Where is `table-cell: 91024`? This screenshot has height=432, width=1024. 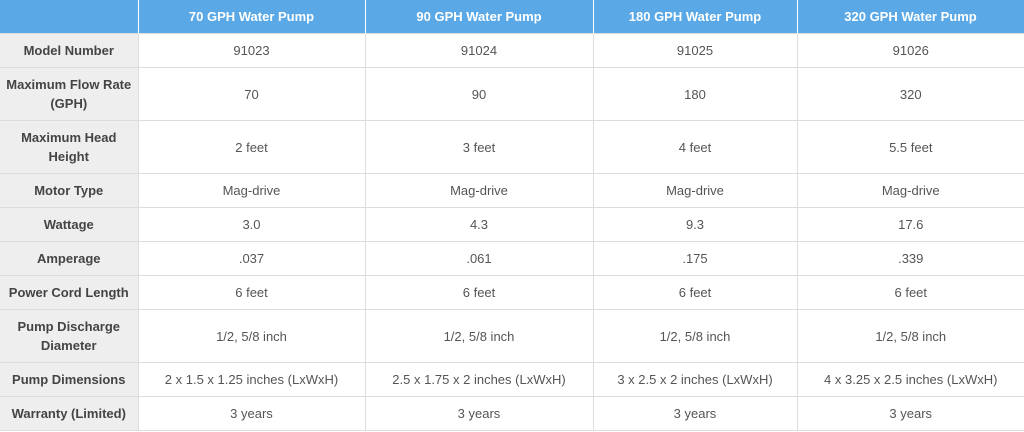
table-cell: 91024 is located at coordinates (479, 50).